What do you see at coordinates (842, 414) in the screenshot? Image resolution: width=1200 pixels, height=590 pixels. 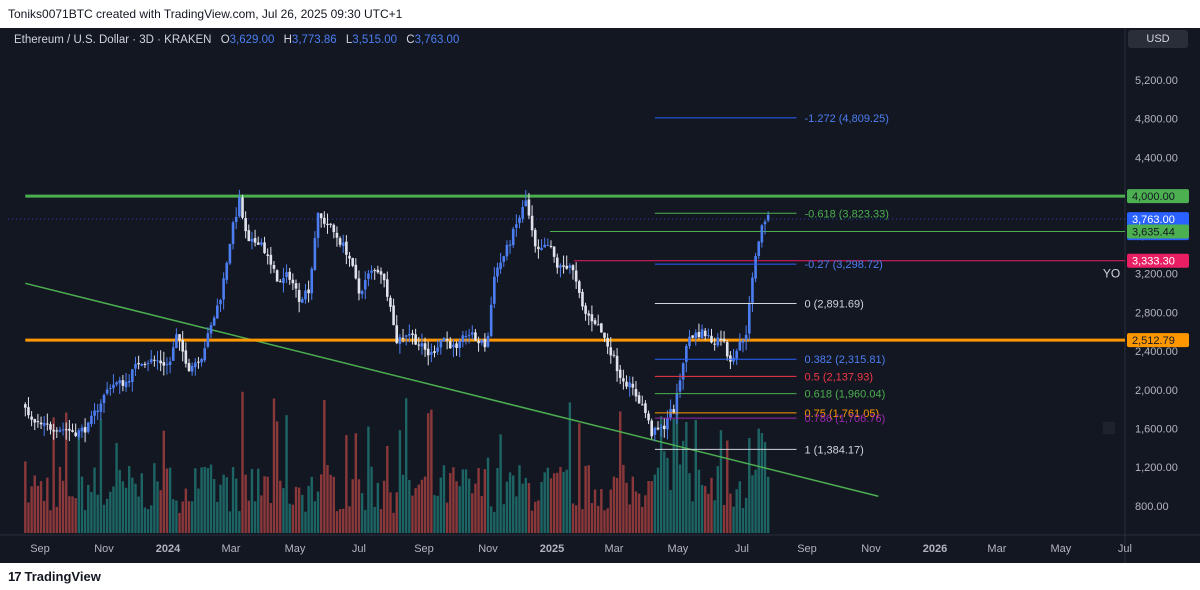 I see `fib-level-label: 0.75 (1,761.05)` at bounding box center [842, 414].